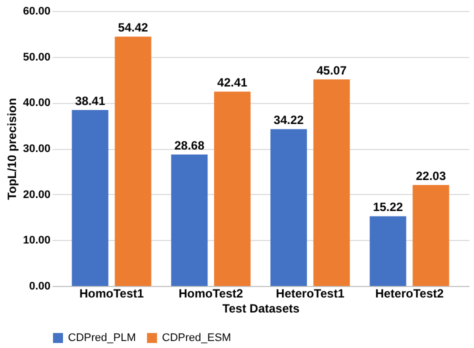  What do you see at coordinates (111, 293) in the screenshot?
I see `x-tick-label: HomoTest1` at bounding box center [111, 293].